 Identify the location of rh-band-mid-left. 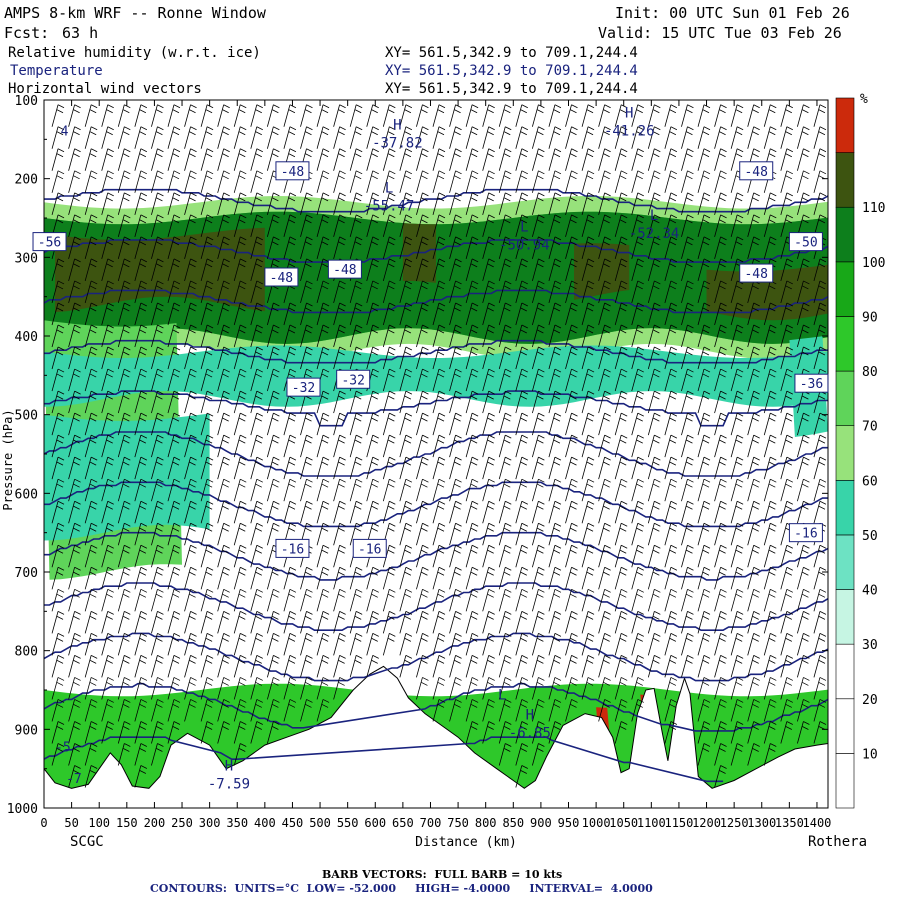
(127, 477).